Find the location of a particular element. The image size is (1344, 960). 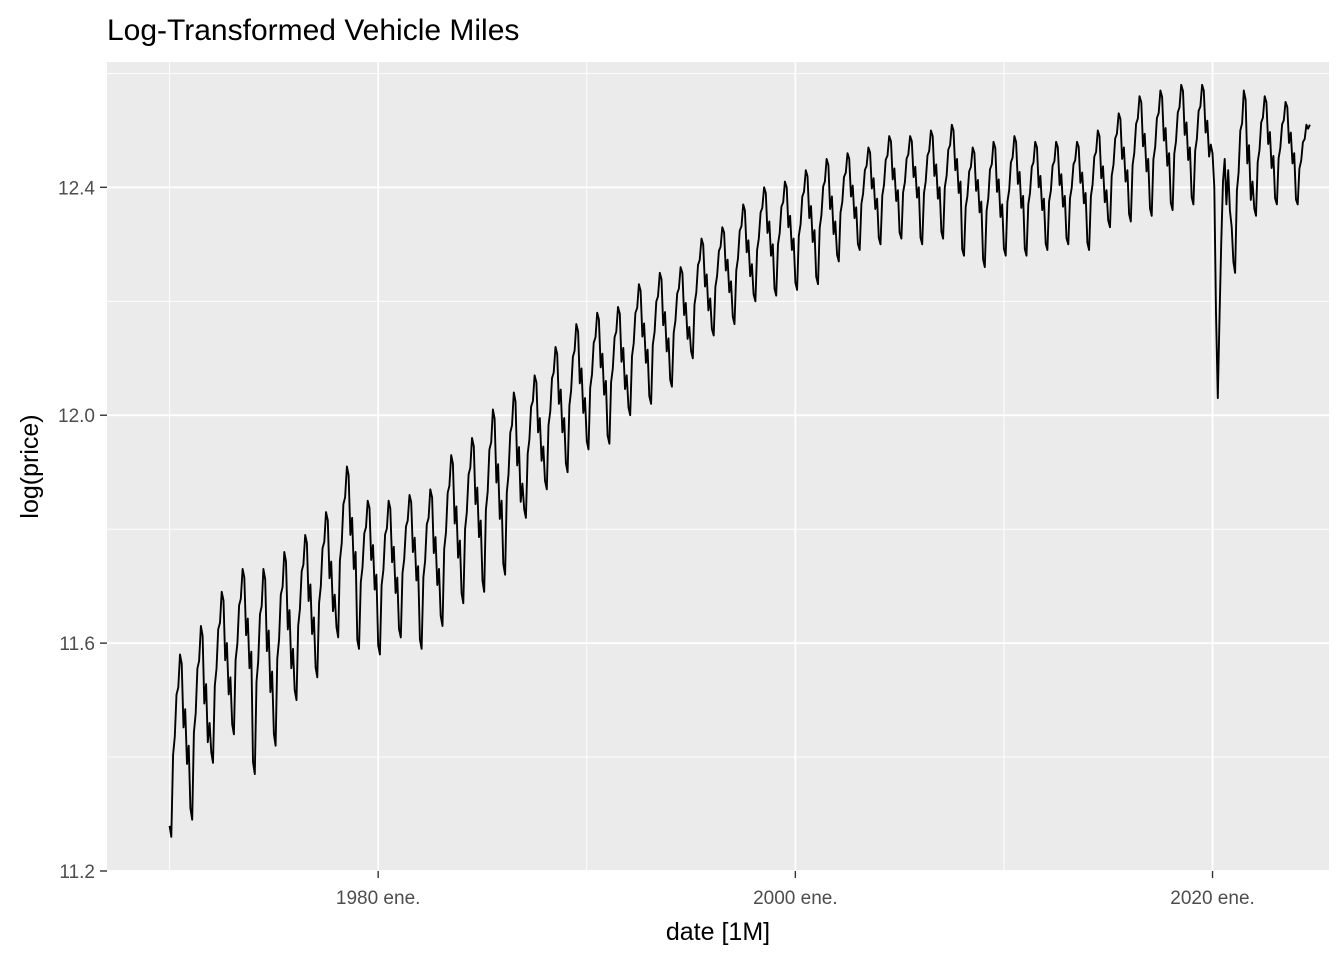

x-tick-label: 1980 ene. is located at coordinates (378, 898).